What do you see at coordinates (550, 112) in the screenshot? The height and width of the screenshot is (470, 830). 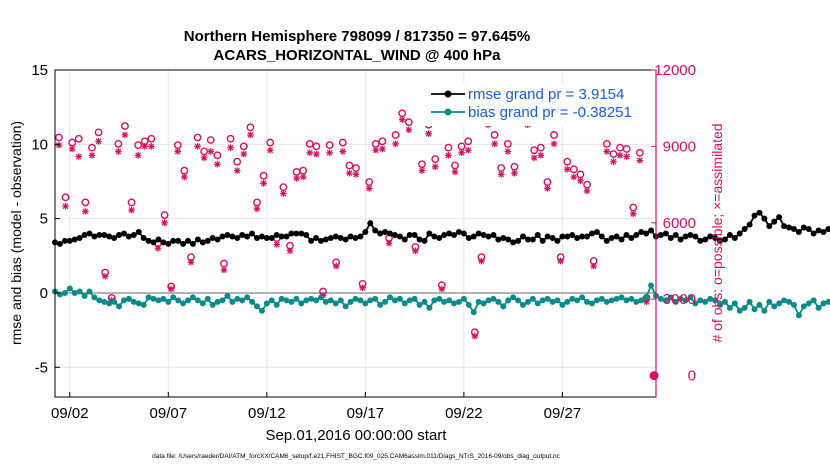 I see `legend-label-bias: bias grand pr = -0.38251` at bounding box center [550, 112].